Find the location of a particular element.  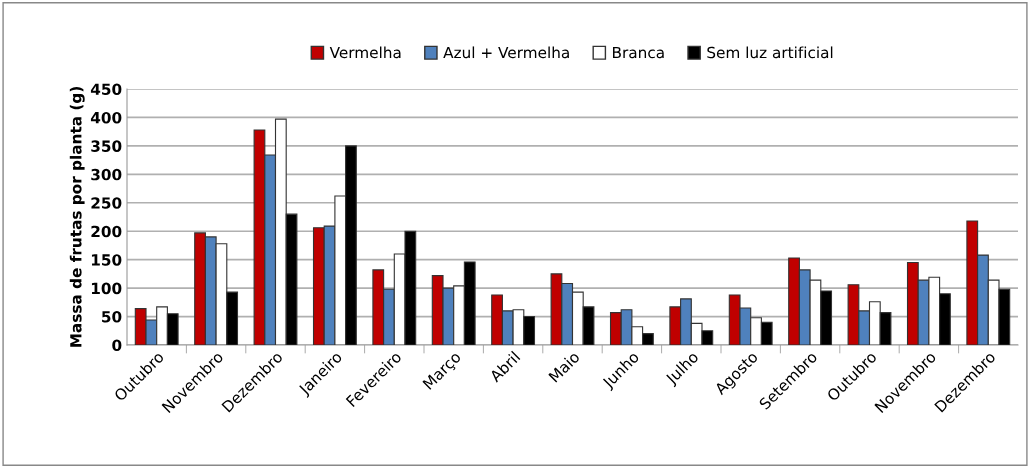

y-tick-label: 300 is located at coordinates (106, 174).